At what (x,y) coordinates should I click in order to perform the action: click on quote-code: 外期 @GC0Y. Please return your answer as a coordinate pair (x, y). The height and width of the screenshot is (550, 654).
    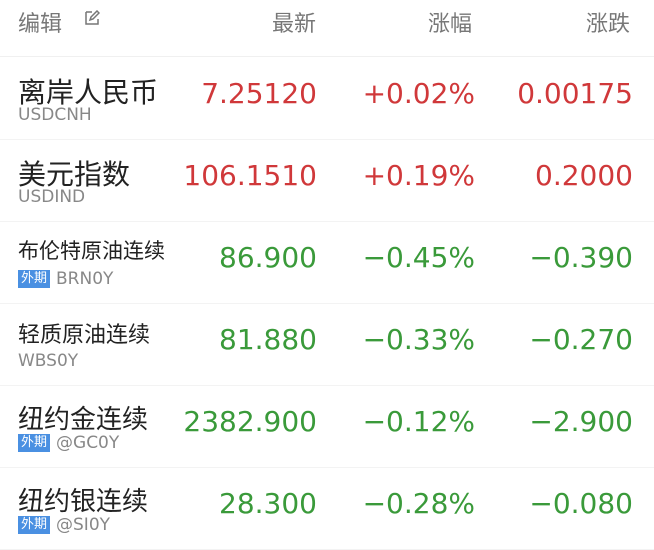
    Looking at the image, I should click on (68, 443).